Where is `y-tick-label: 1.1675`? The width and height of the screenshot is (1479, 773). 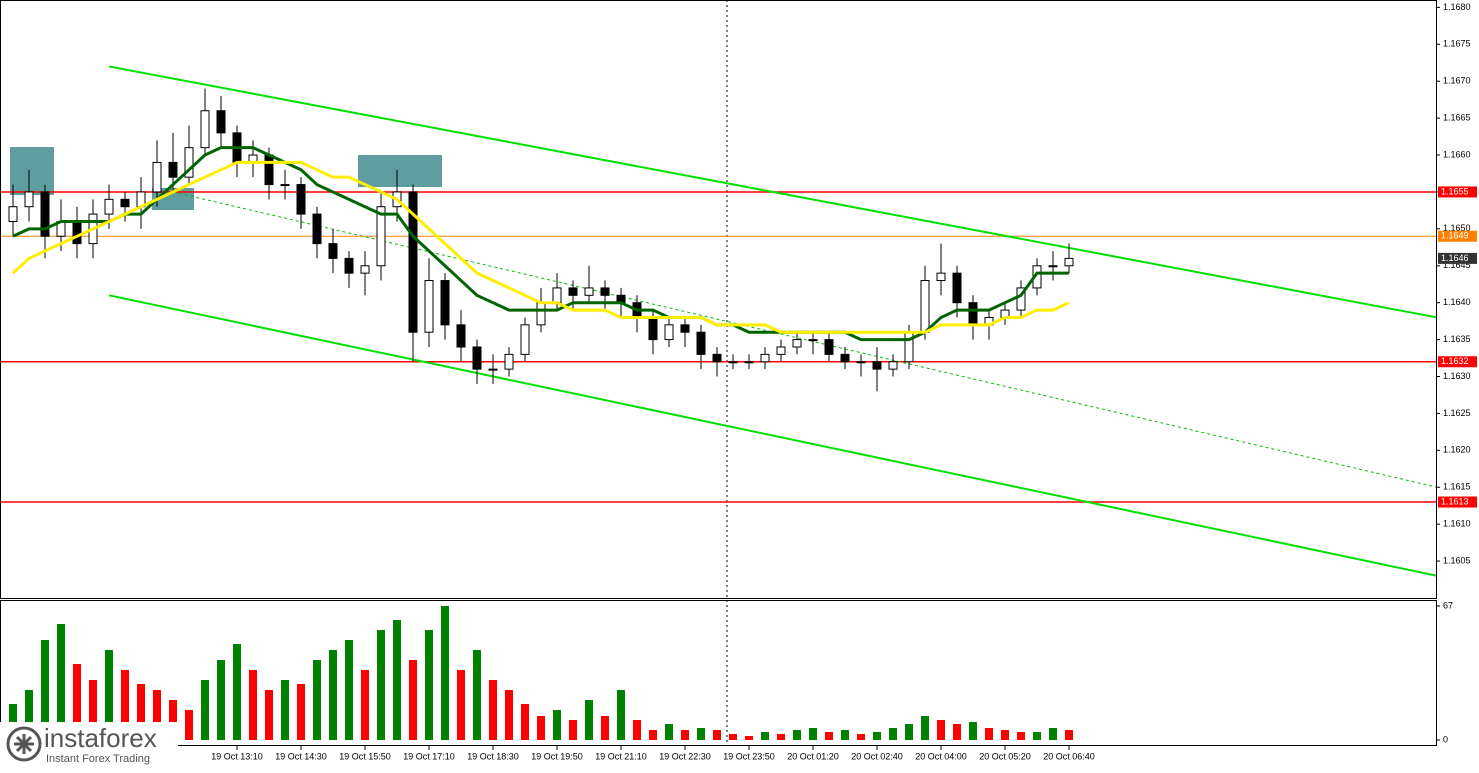 y-tick-label: 1.1675 is located at coordinates (1457, 44).